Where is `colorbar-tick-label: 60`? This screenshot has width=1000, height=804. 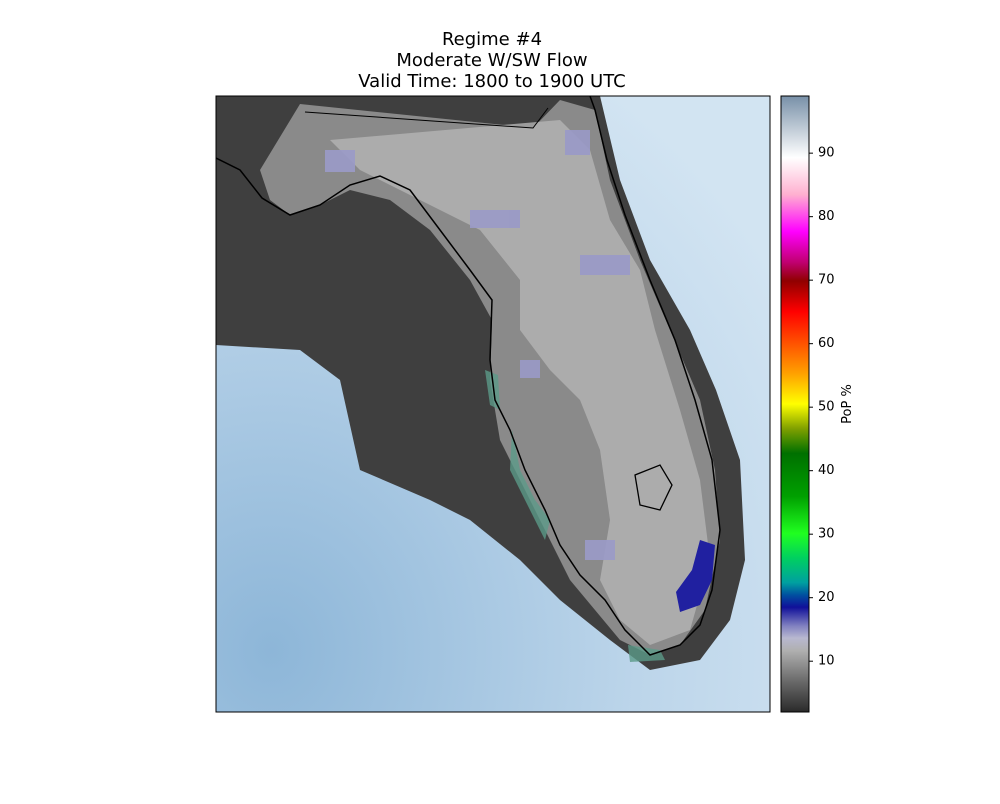
colorbar-tick-label: 60 is located at coordinates (826, 343).